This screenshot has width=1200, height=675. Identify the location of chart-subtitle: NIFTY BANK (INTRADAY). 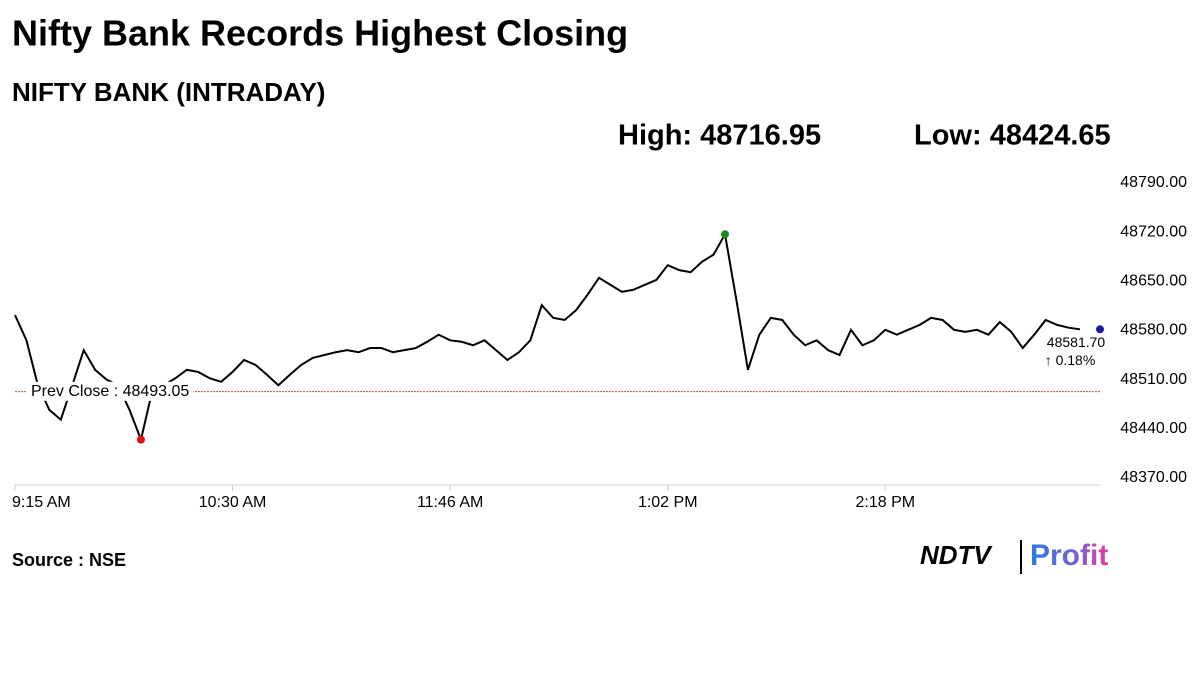
(168, 92).